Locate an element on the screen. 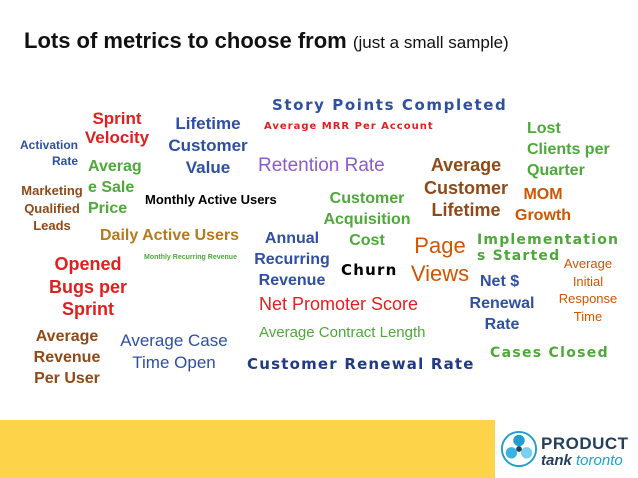 This screenshot has width=638, height=478. metric-average-sale-price: Averag e Sale Price is located at coordinates (115, 187).